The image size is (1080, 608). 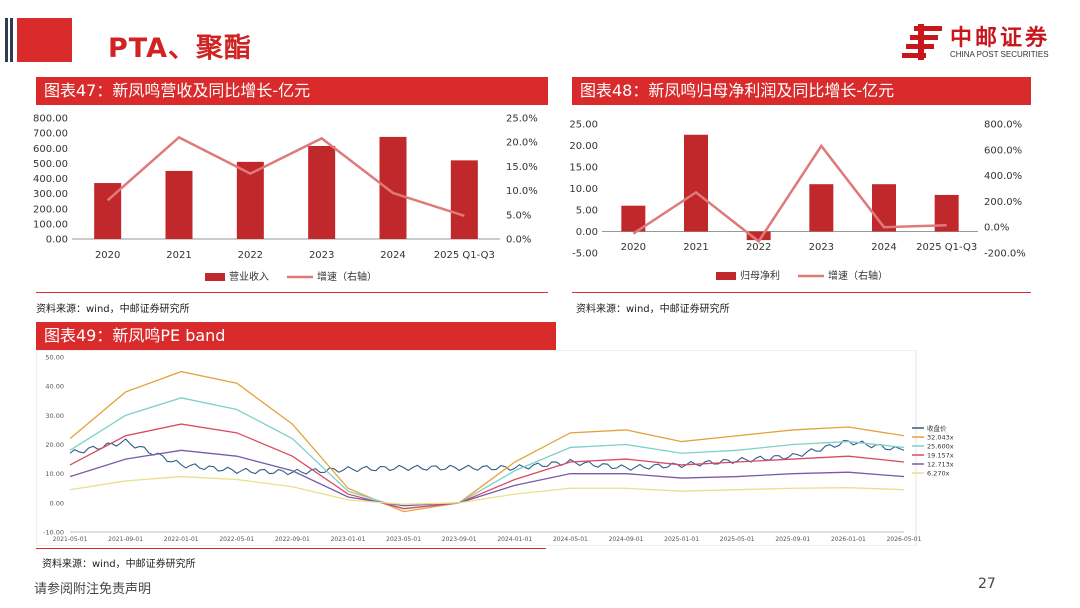 I want to click on legend-label: 收盘价, so click(x=937, y=428).